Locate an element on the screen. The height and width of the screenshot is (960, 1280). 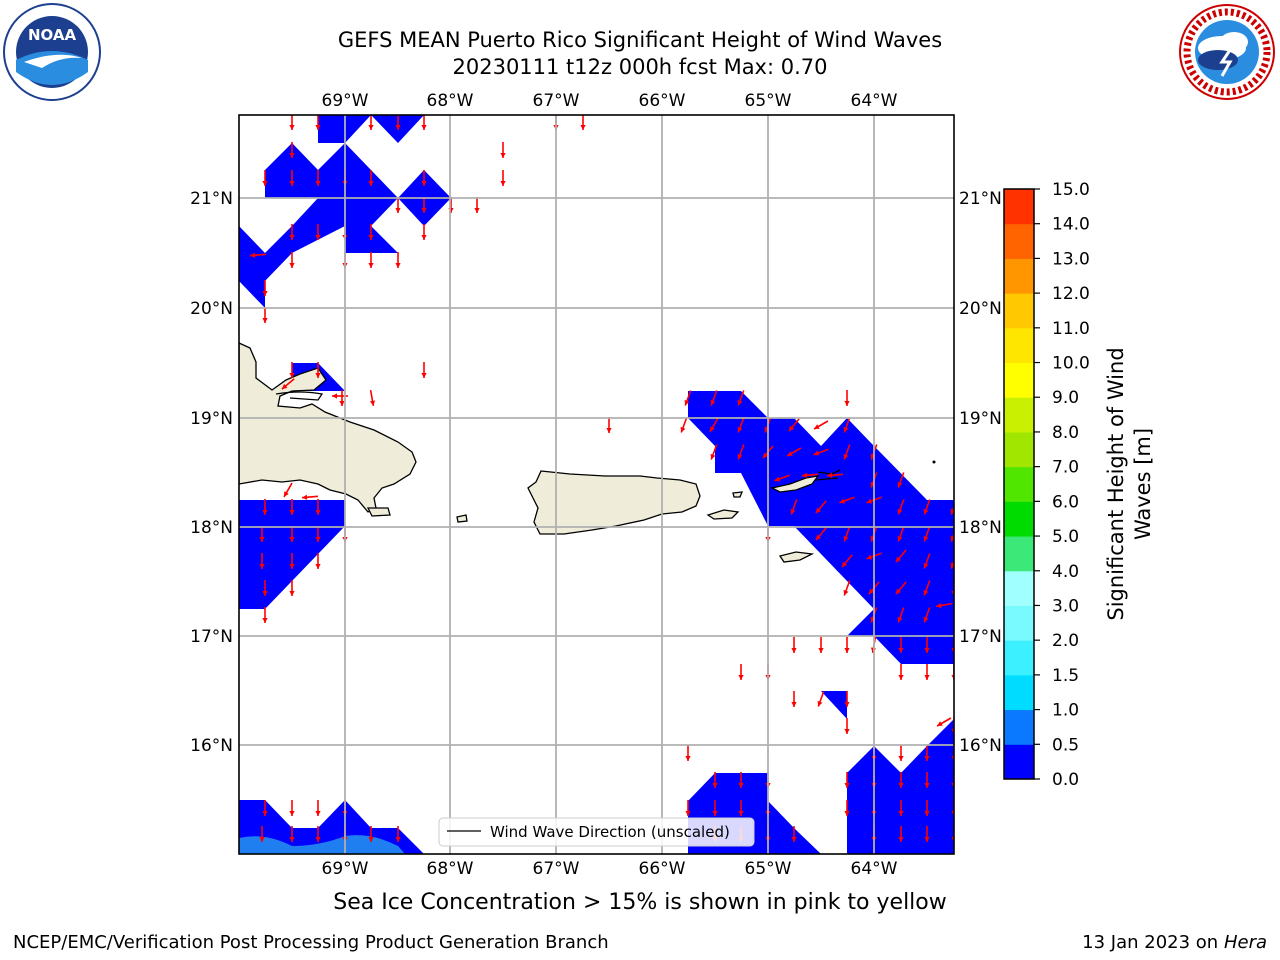
legend-label: Wind Wave Direction (unscaled) is located at coordinates (610, 832).